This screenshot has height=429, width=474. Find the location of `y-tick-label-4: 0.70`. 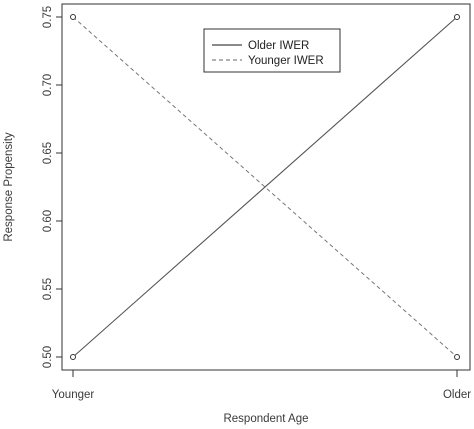

y-tick-label-4: 0.70 is located at coordinates (48, 85).